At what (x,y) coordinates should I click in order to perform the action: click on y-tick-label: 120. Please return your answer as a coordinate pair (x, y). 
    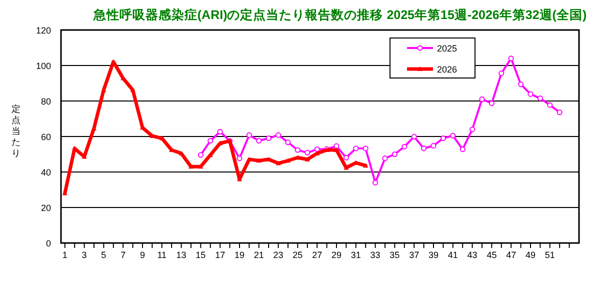
    Looking at the image, I should click on (43, 31).